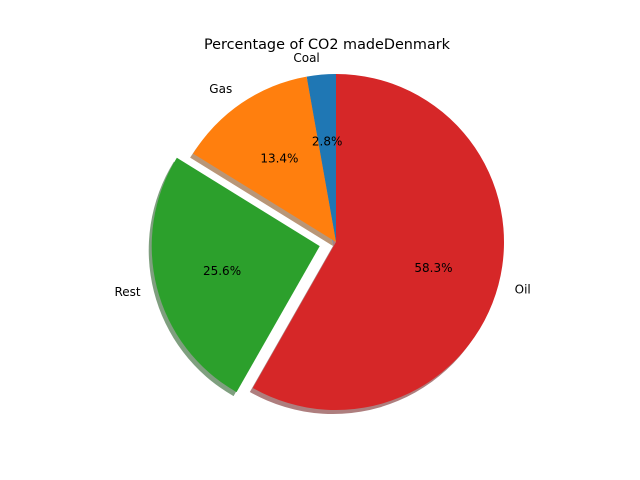  What do you see at coordinates (321, 158) in the screenshot?
I see `slice-coal` at bounding box center [321, 158].